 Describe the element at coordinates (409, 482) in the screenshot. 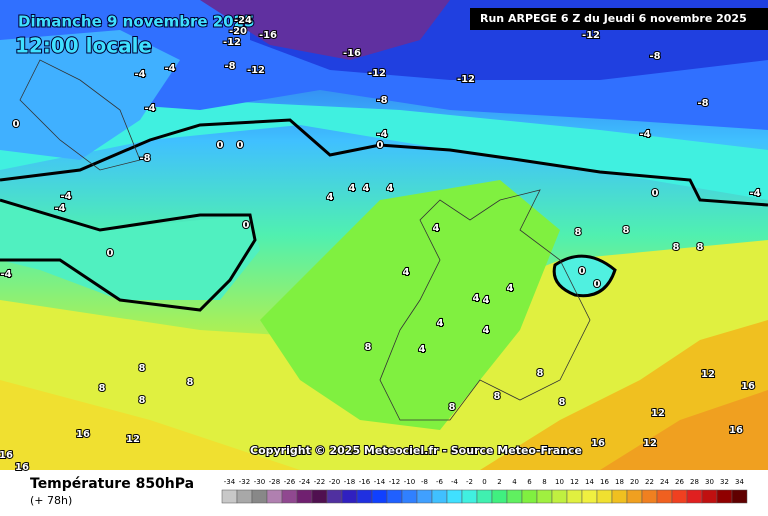

I see `scale-label: -10` at that location.